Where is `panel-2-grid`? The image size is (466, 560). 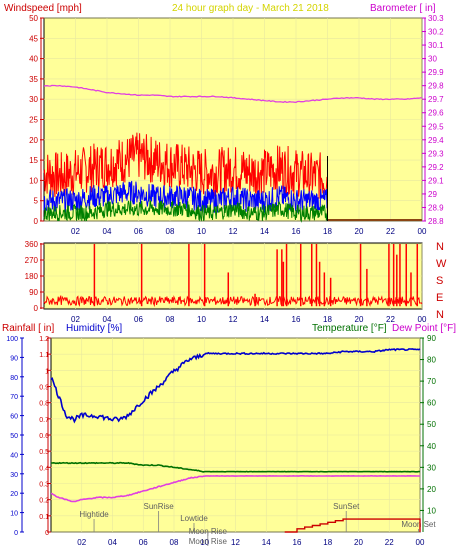
panel-2-grid is located at coordinates (233, 276).